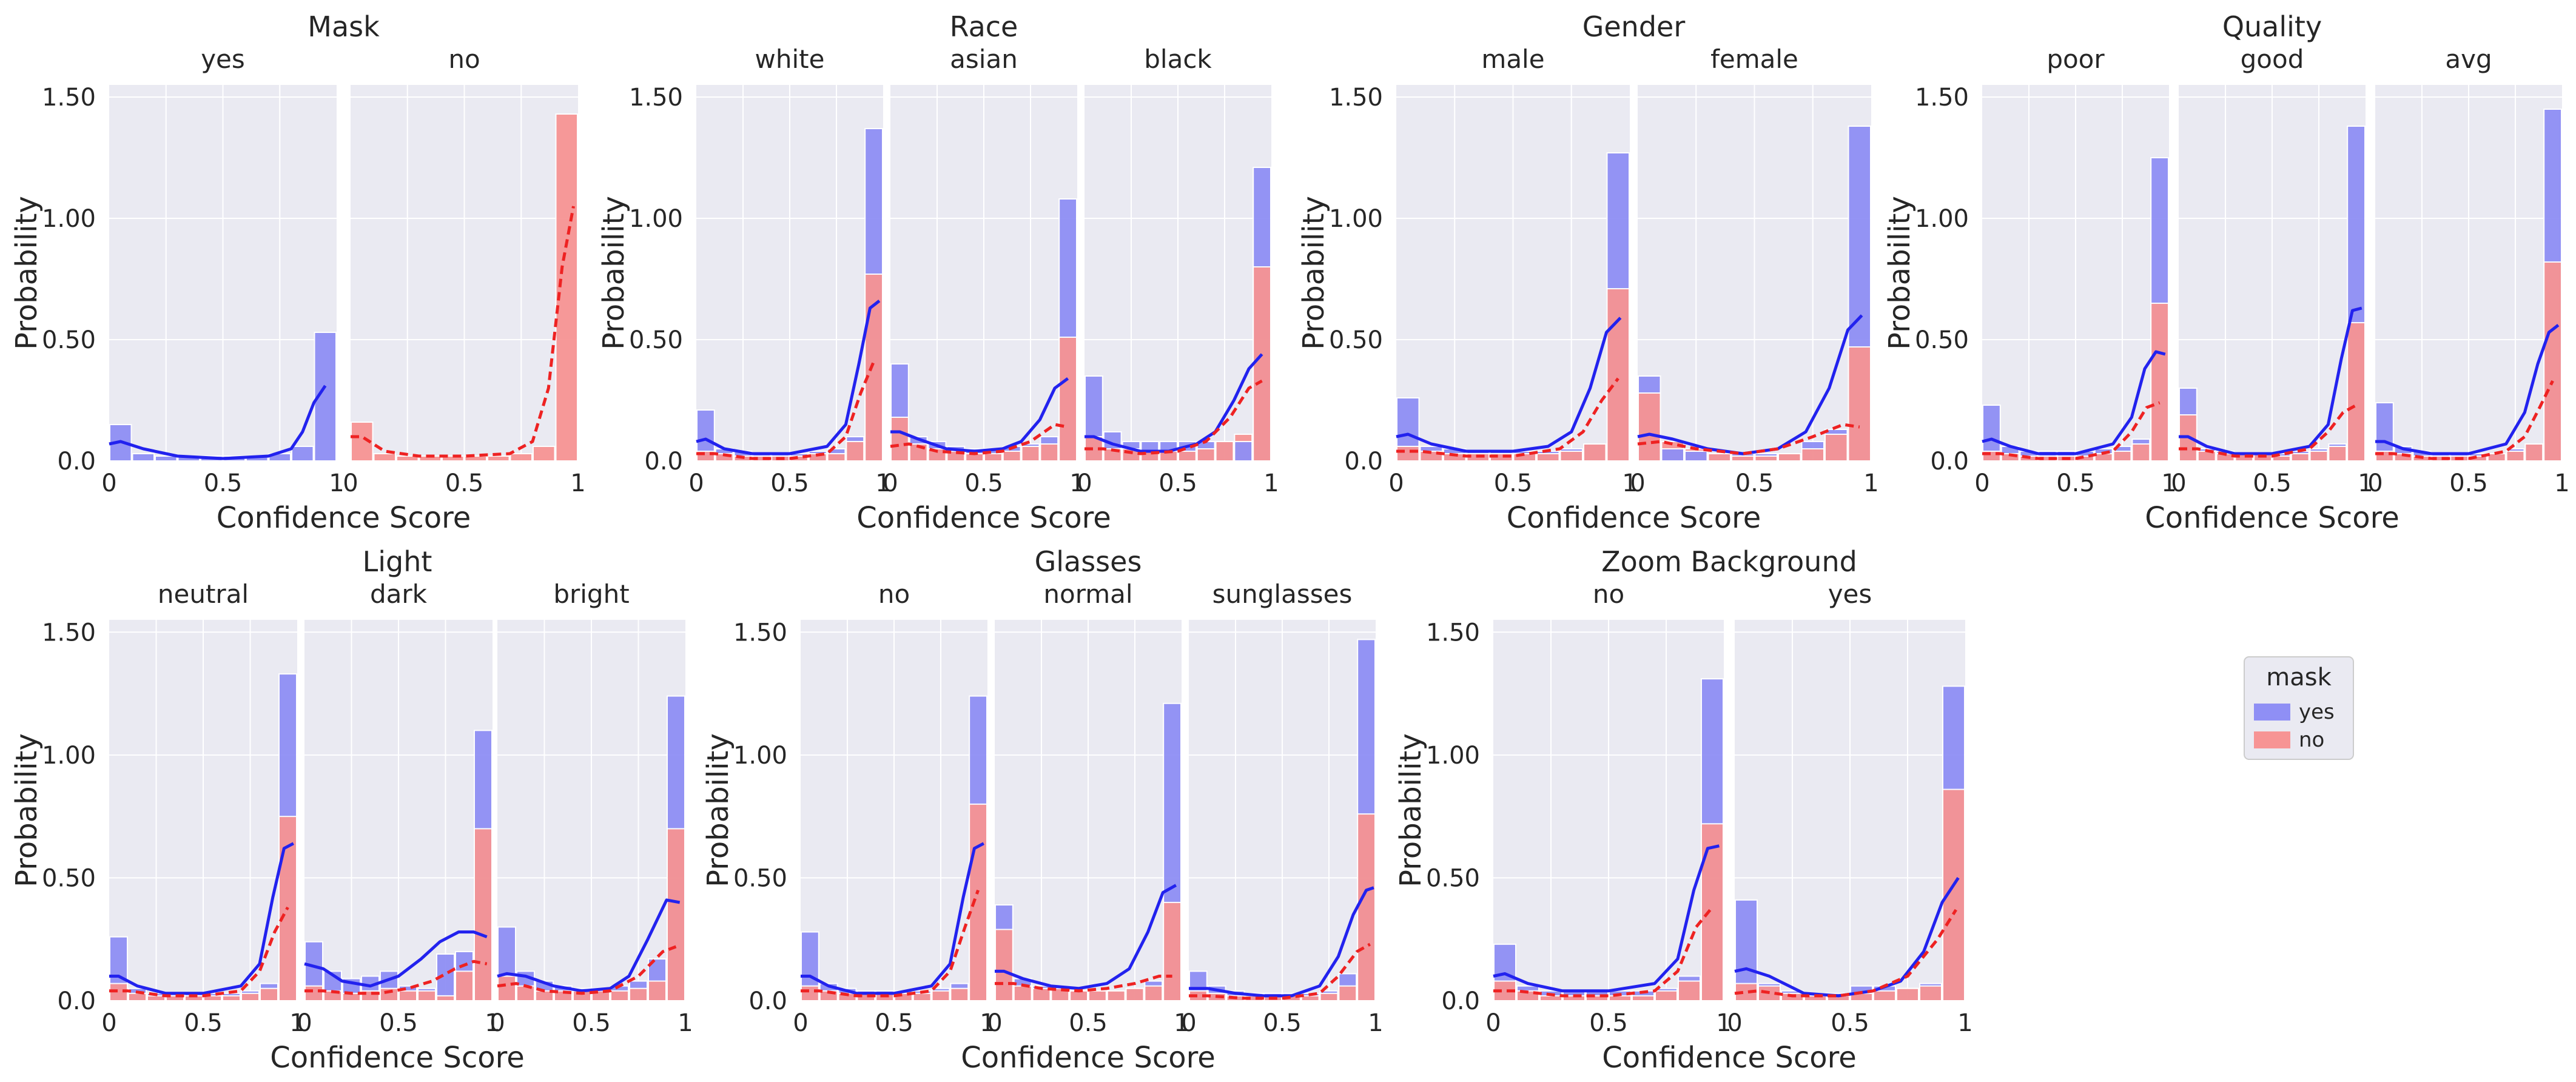 Image resolution: width=2576 pixels, height=1082 pixels. What do you see at coordinates (203, 594) in the screenshot?
I see `panel-label: neutral` at bounding box center [203, 594].